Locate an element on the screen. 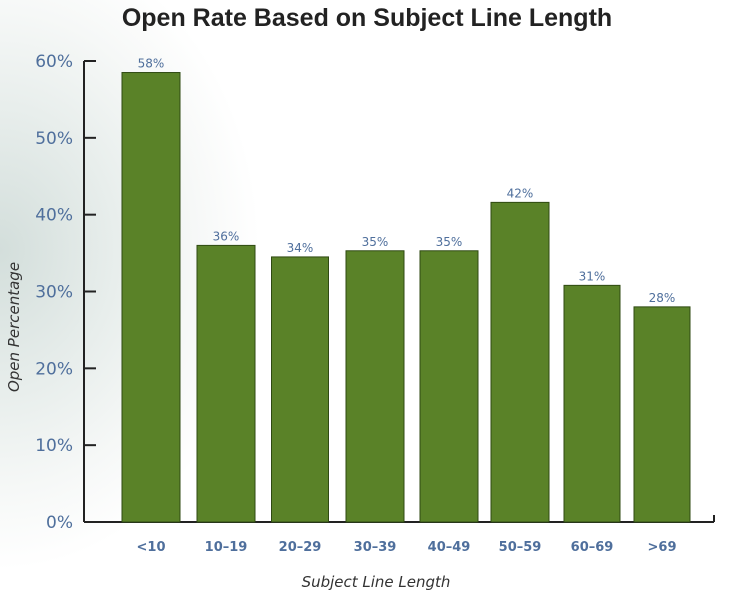 The image size is (734, 596). y-tick-label: 50% is located at coordinates (54, 139).